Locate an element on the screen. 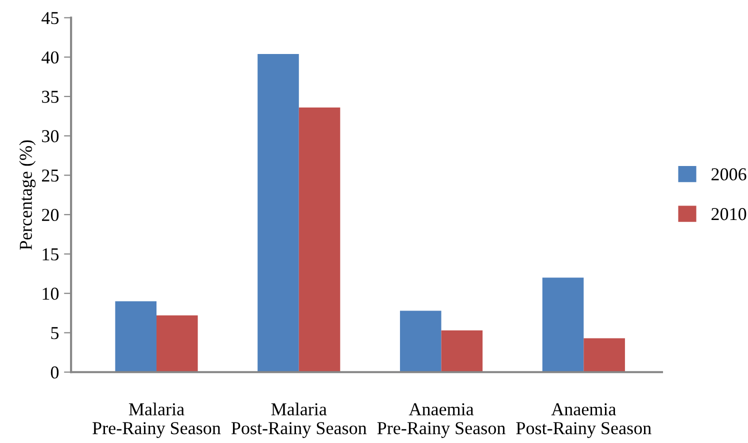 The height and width of the screenshot is (443, 748). legend-label: 2010 is located at coordinates (729, 214).